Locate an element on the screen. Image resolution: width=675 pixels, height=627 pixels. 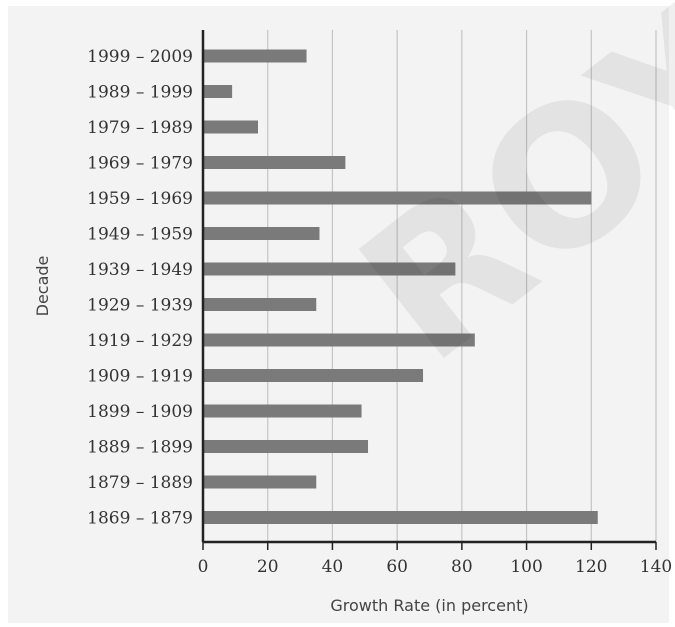
category-label: 1889 – 1899 is located at coordinates (140, 448).